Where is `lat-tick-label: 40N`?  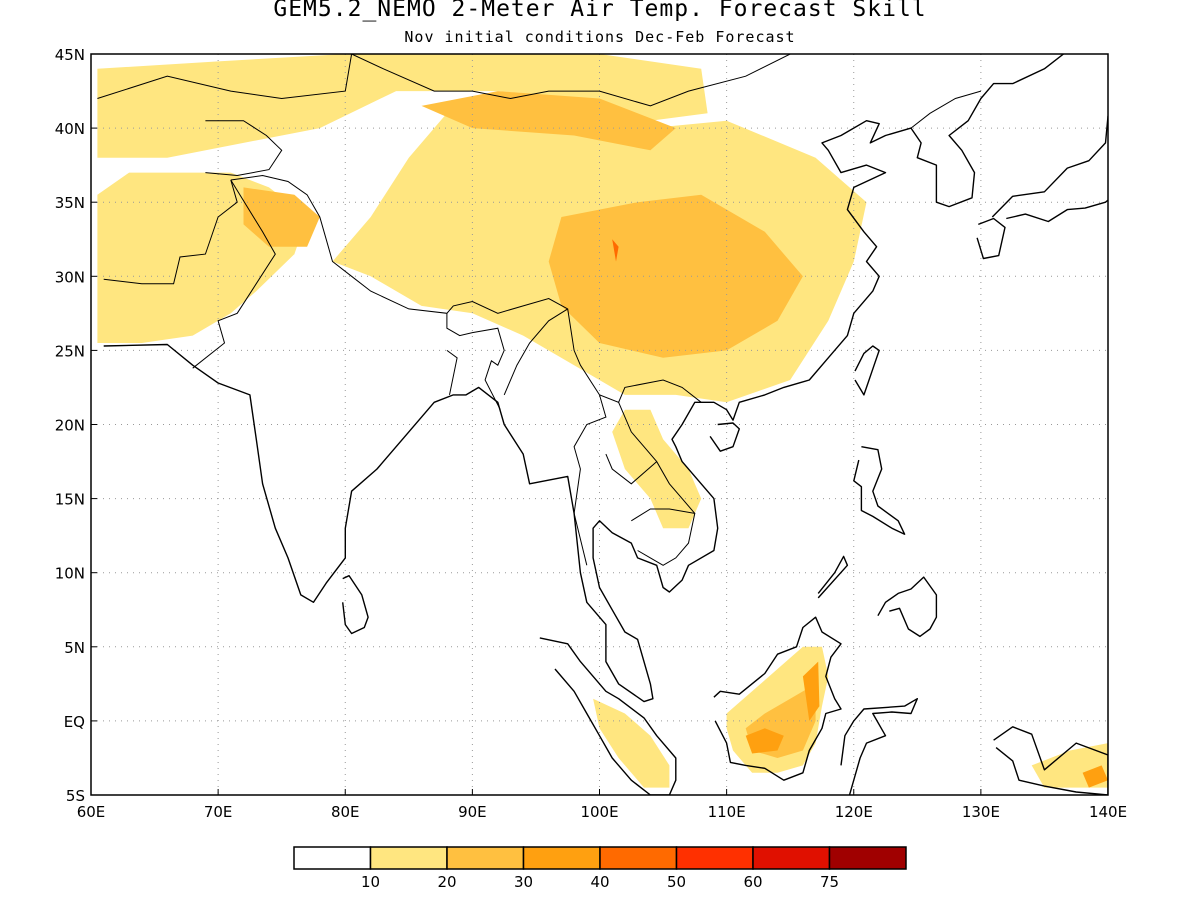
lat-tick-label: 40N is located at coordinates (70, 129).